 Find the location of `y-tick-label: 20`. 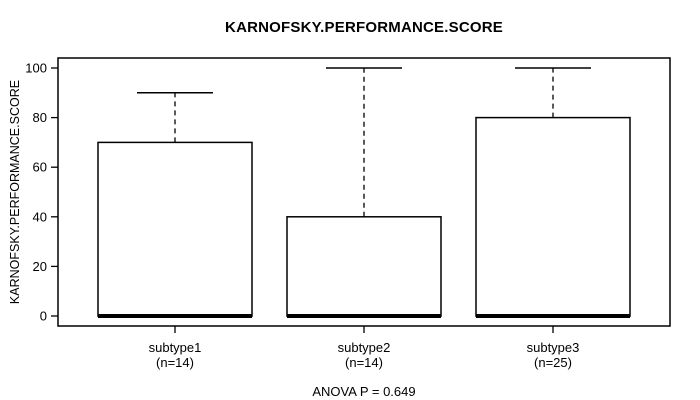

y-tick-label: 20 is located at coordinates (40, 266).